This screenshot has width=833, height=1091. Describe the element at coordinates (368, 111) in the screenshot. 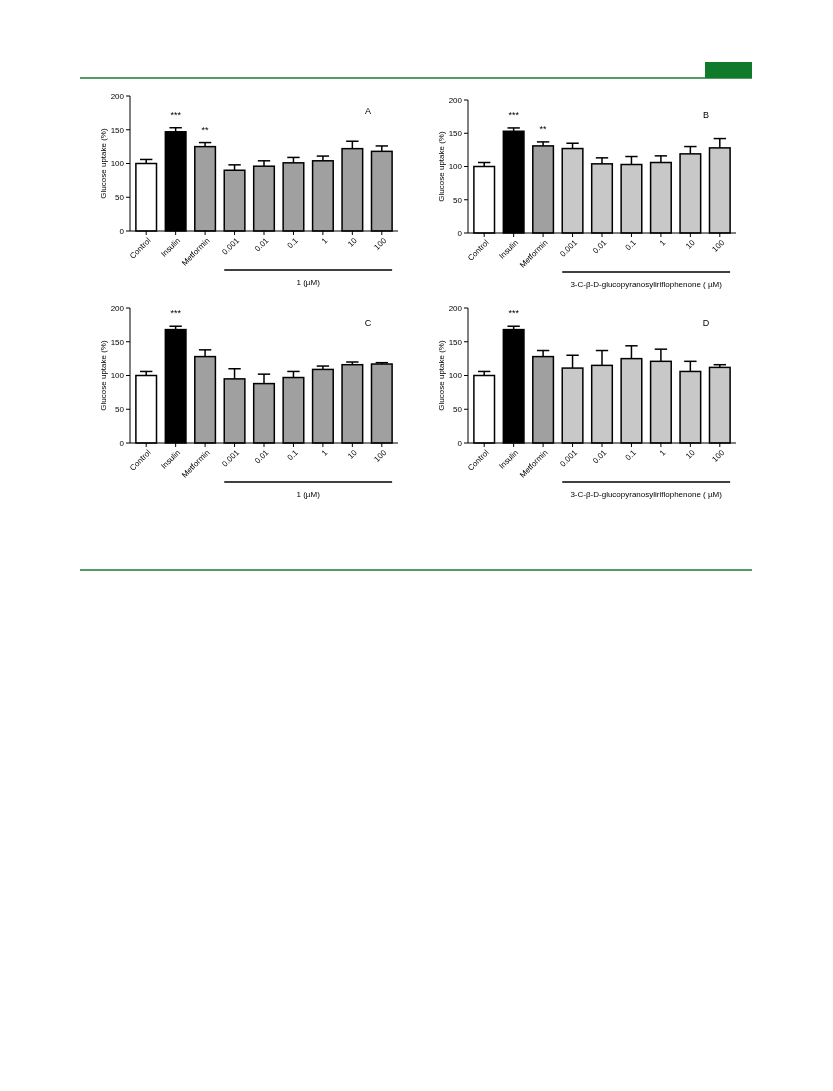

I see `text: A` at that location.